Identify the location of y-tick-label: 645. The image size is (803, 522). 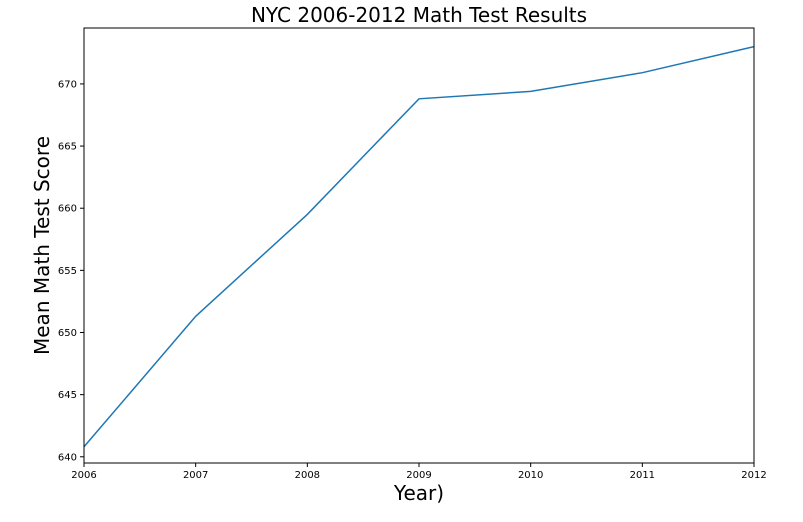
(67, 395).